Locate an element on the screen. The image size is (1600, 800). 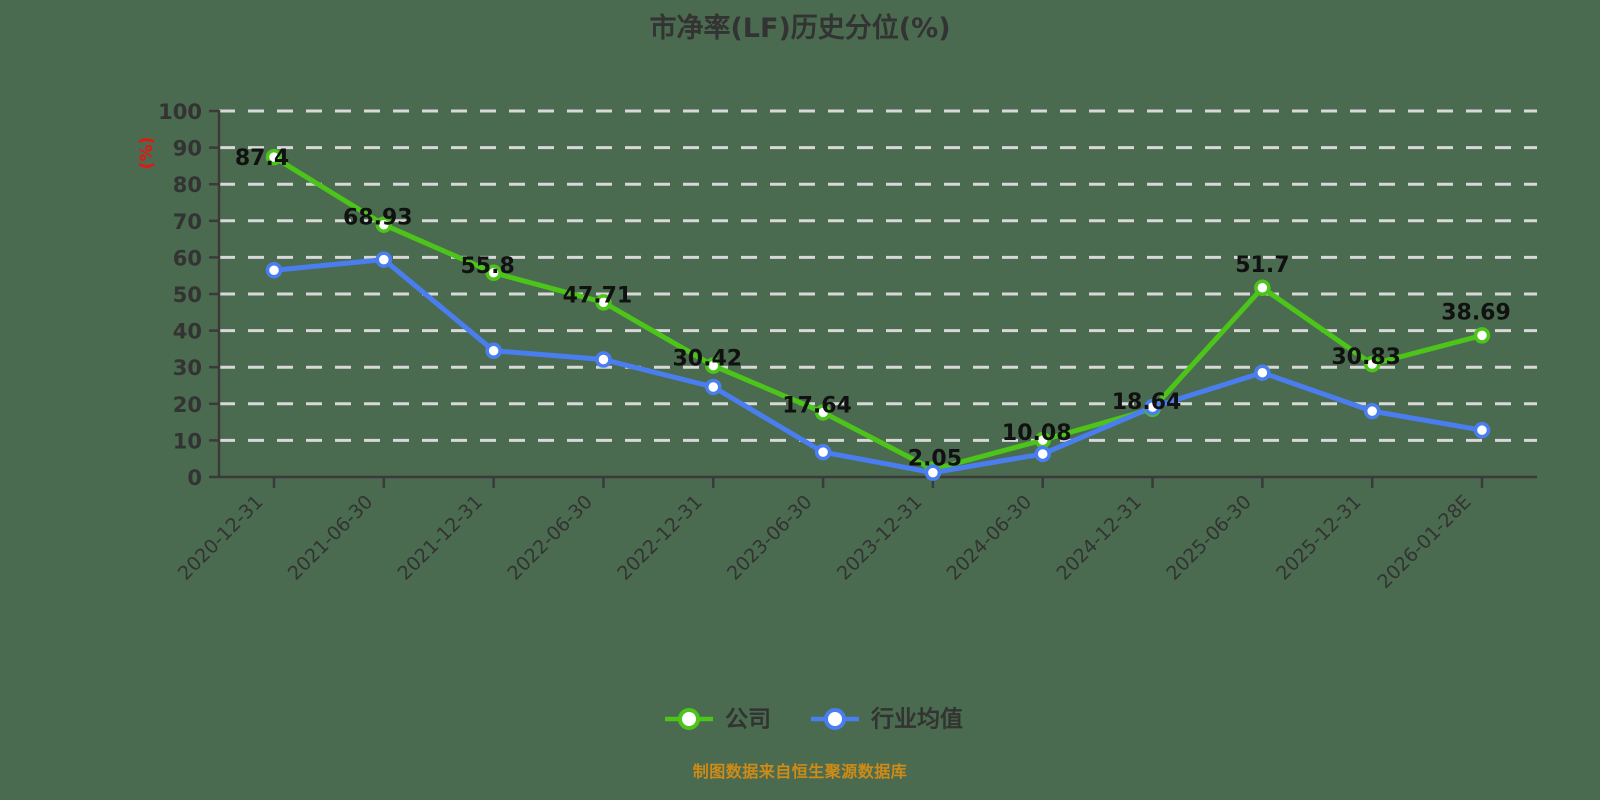
y-axis-tick-label: 20 is located at coordinates (187, 405).